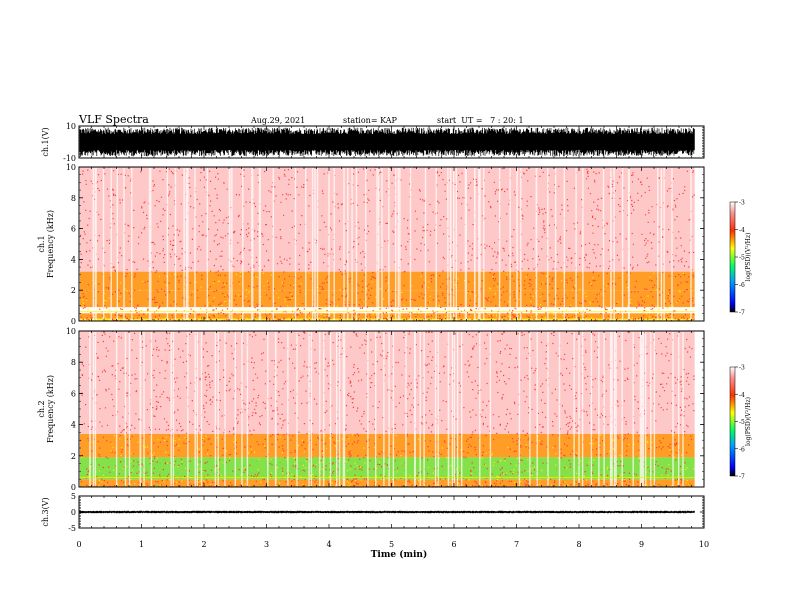 Image resolution: width=792 pixels, height=612 pixels. Describe the element at coordinates (203, 544) in the screenshot. I see `x-tick-label: 2` at that location.